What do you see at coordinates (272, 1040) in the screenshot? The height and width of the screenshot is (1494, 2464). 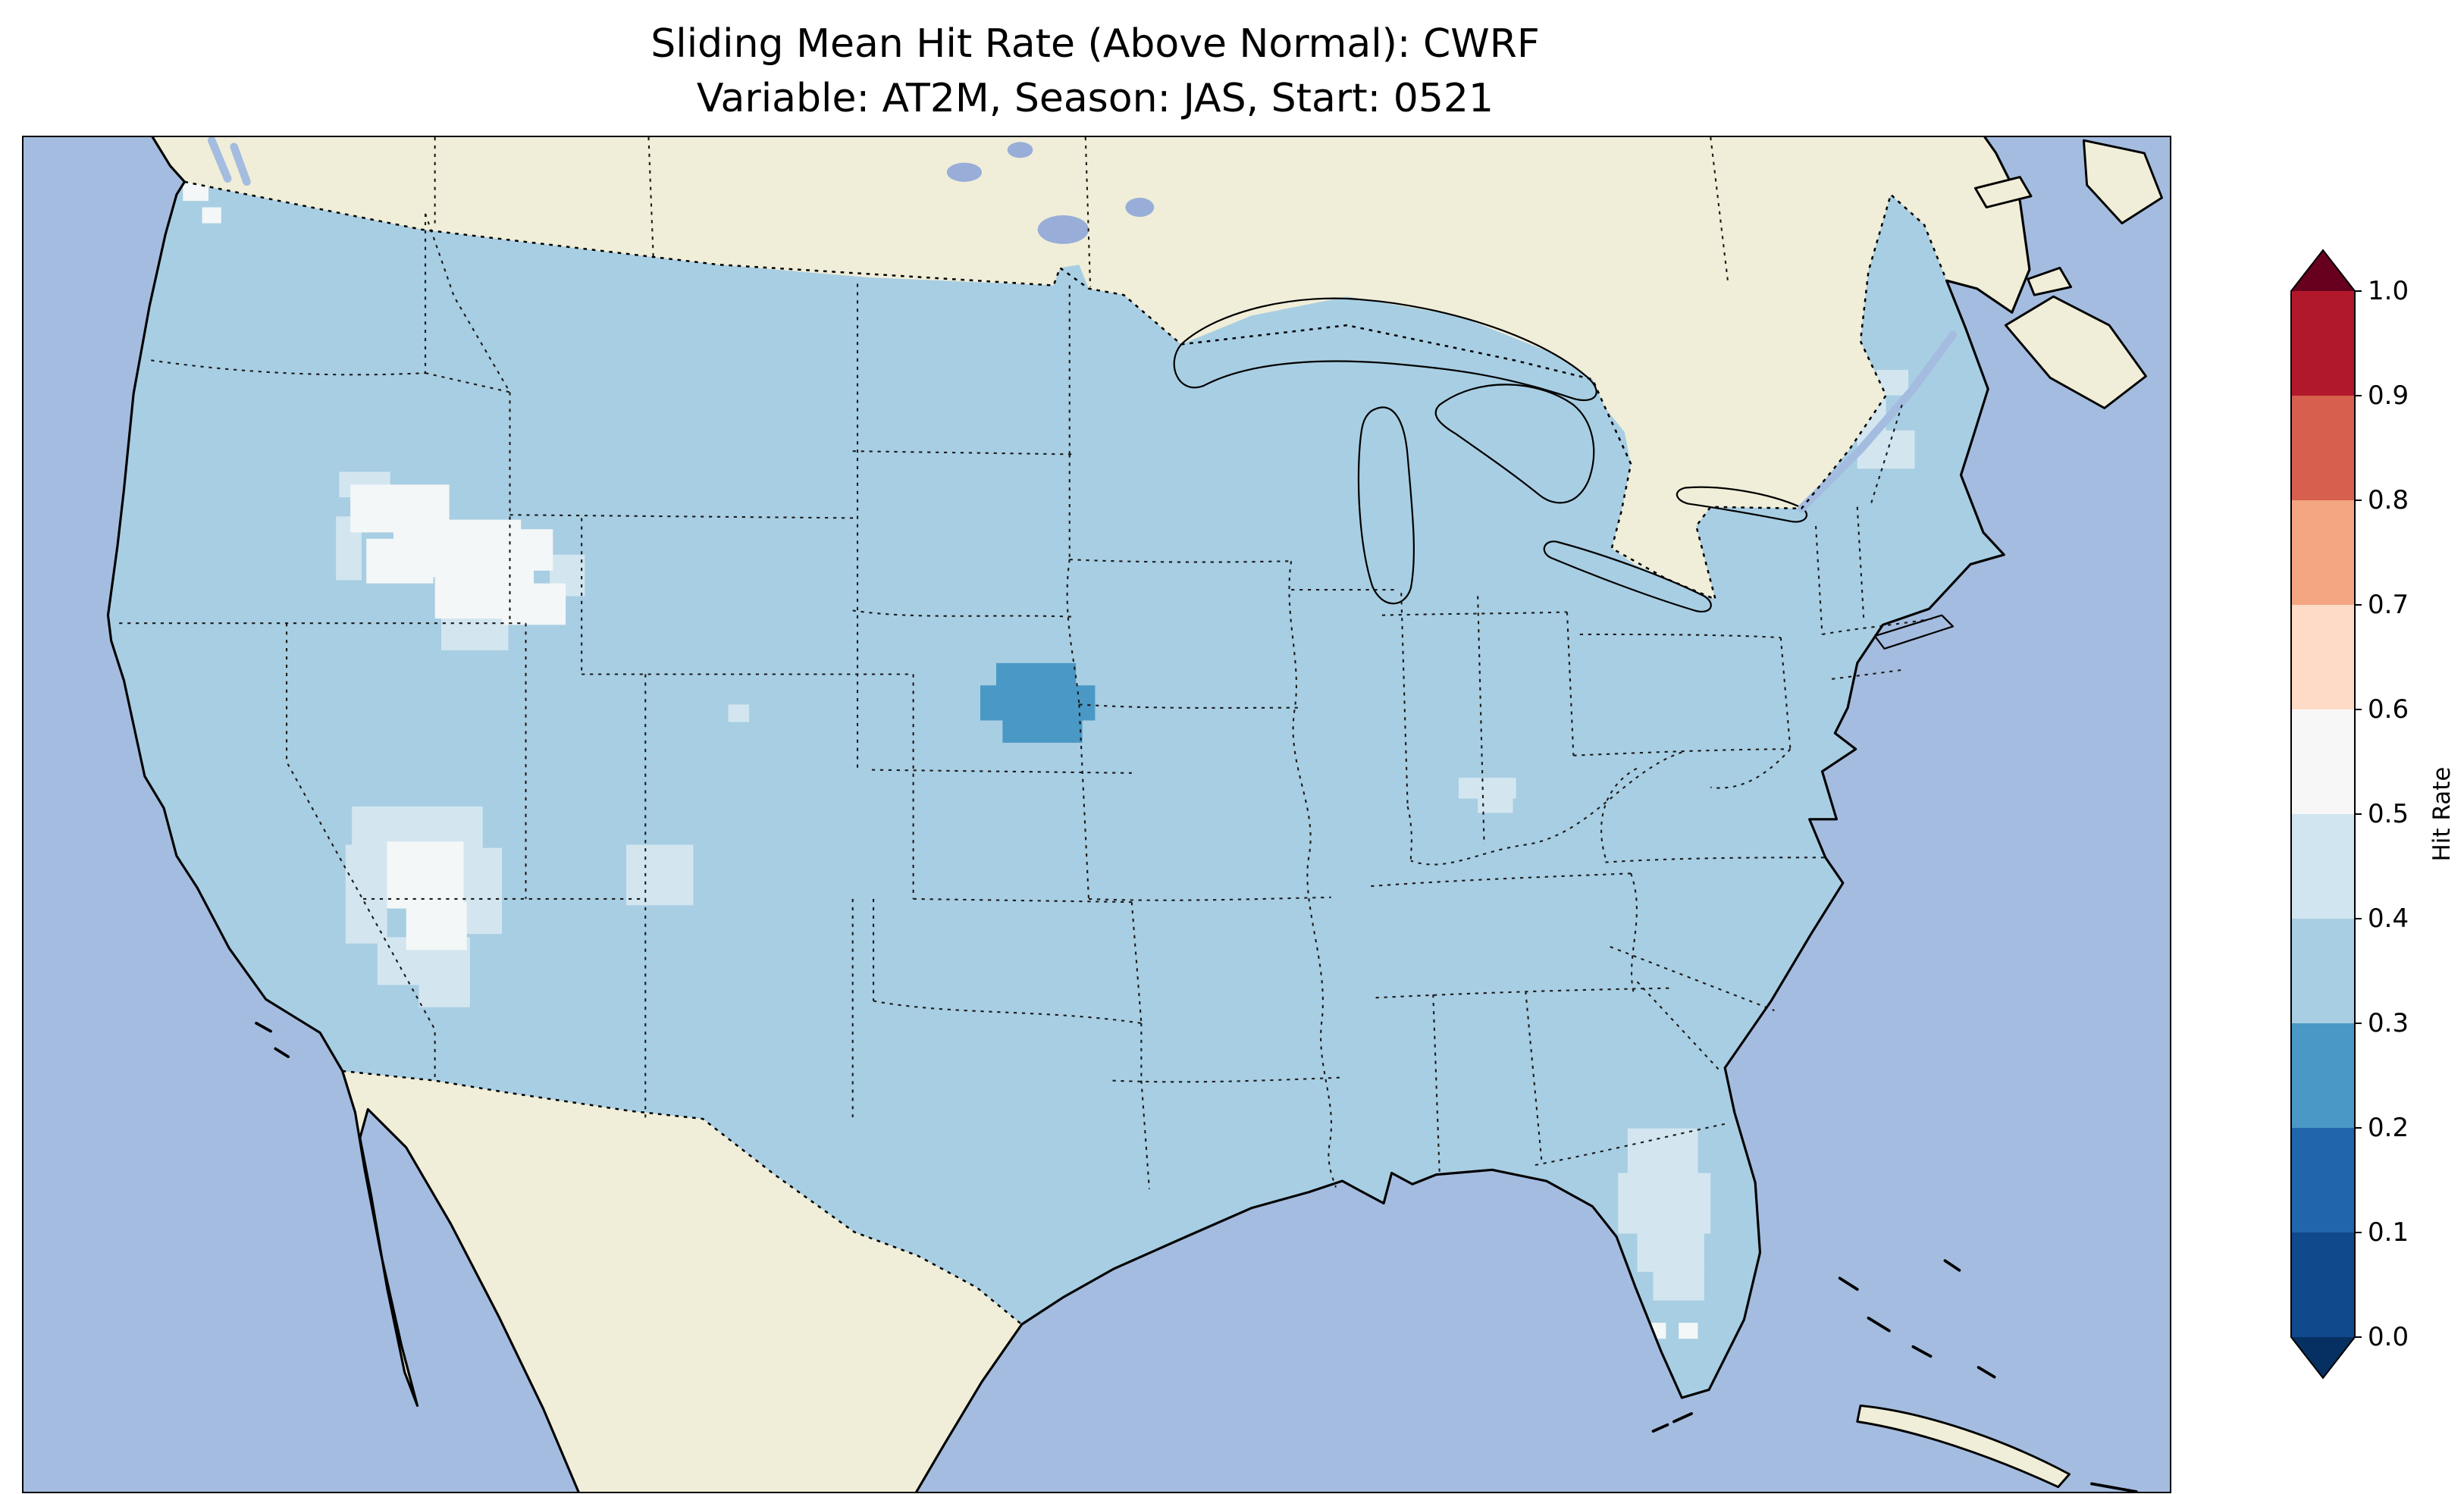 I see `channel-islands` at bounding box center [272, 1040].